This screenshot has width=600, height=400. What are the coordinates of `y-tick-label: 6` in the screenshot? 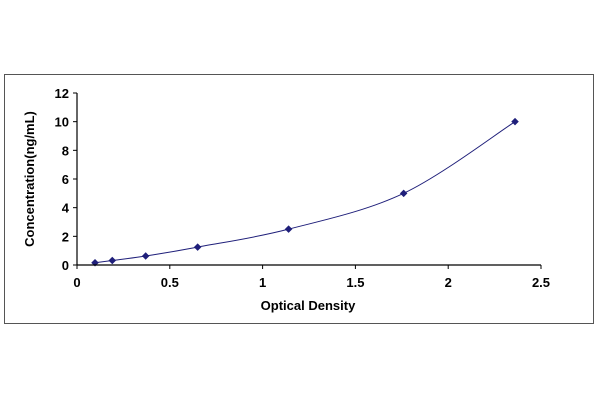 It's located at (65, 179).